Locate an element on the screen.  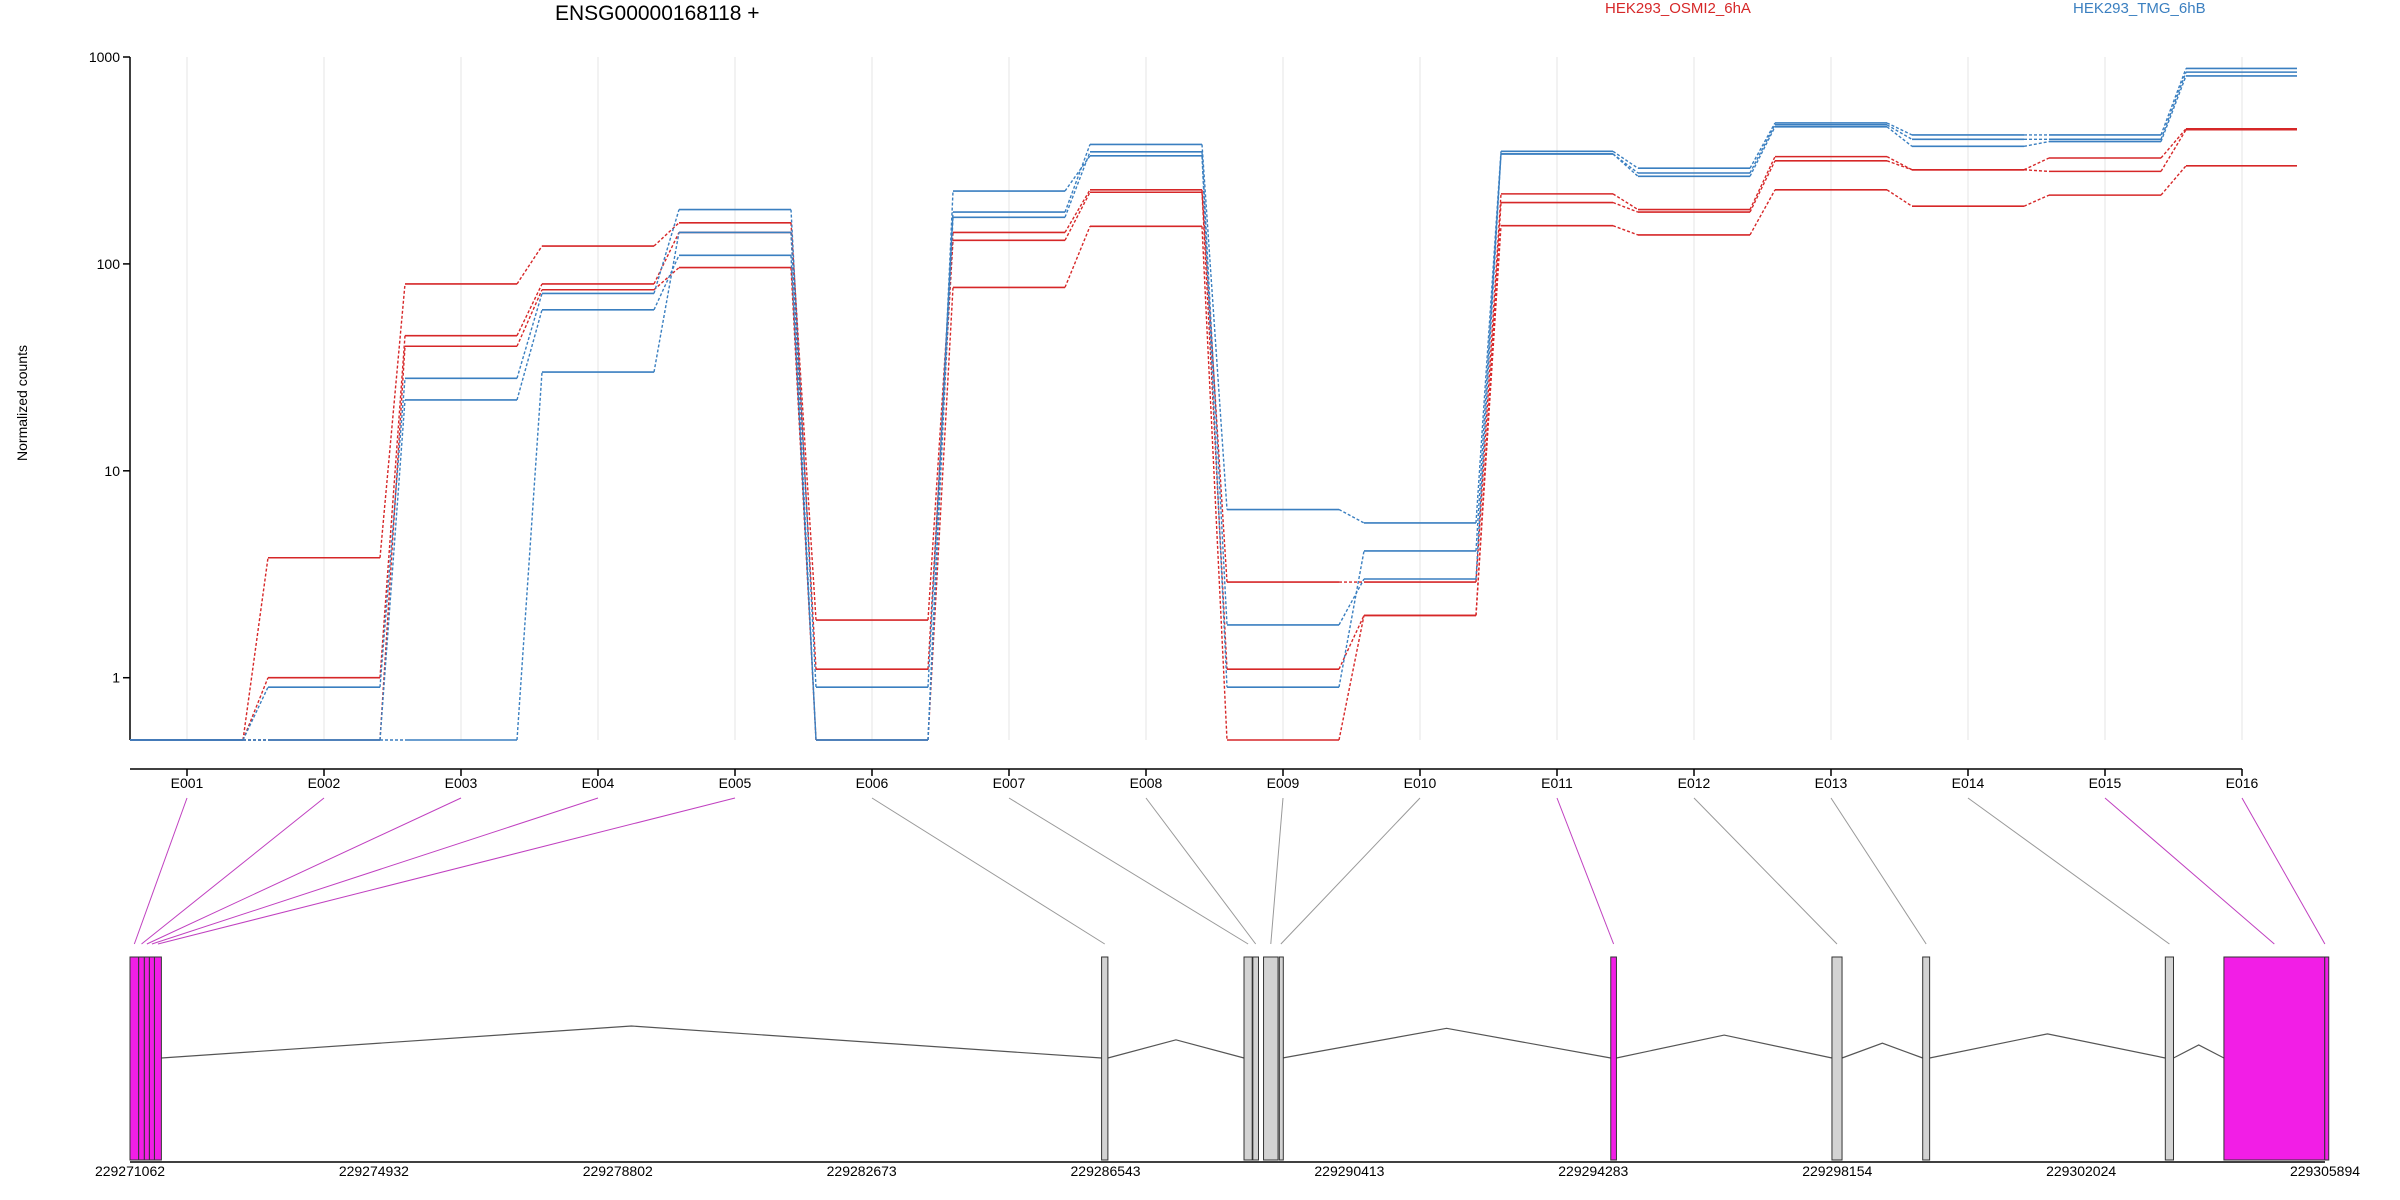
x-tick-label-E011: E011 is located at coordinates (1557, 783).